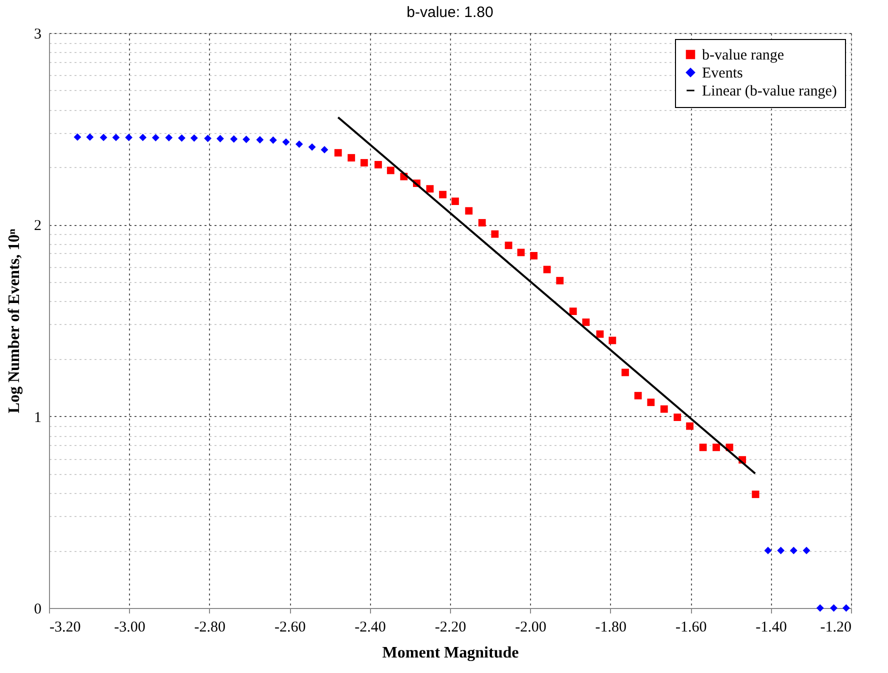 The width and height of the screenshot is (888, 673). Describe the element at coordinates (290, 628) in the screenshot. I see `x-tick-label: -2.60` at that location.